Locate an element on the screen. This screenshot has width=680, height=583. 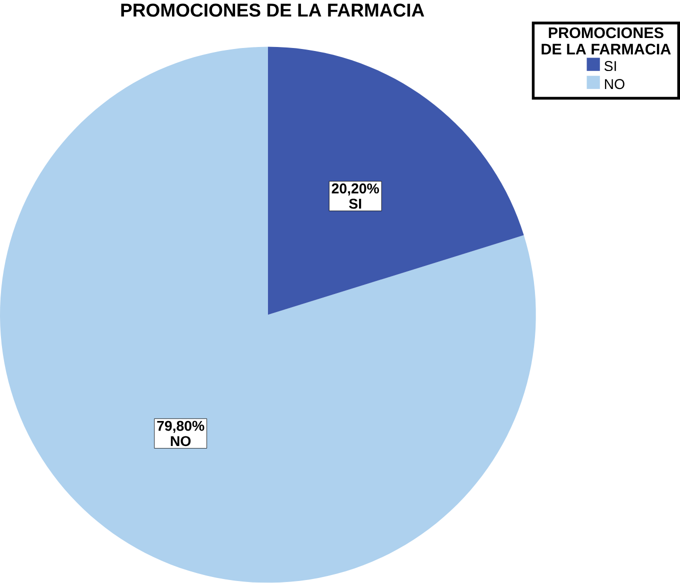
legend-title: PROMOCIONES DE LA FARMACIA is located at coordinates (606, 41).